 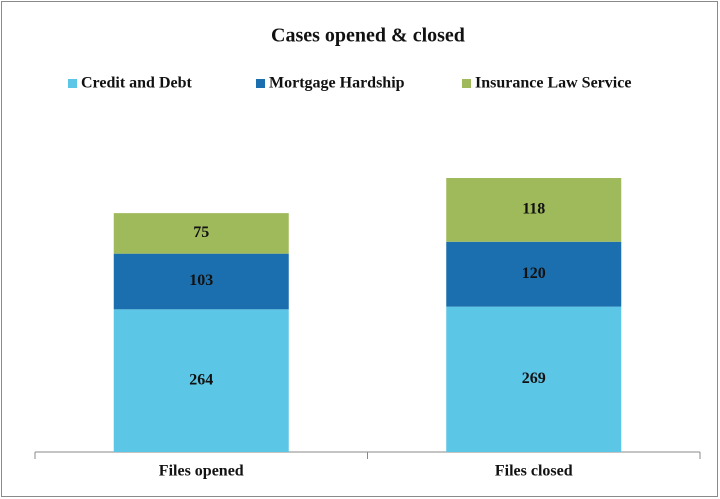 What do you see at coordinates (368, 36) in the screenshot?
I see `chart-title: Cases opened & closed` at bounding box center [368, 36].